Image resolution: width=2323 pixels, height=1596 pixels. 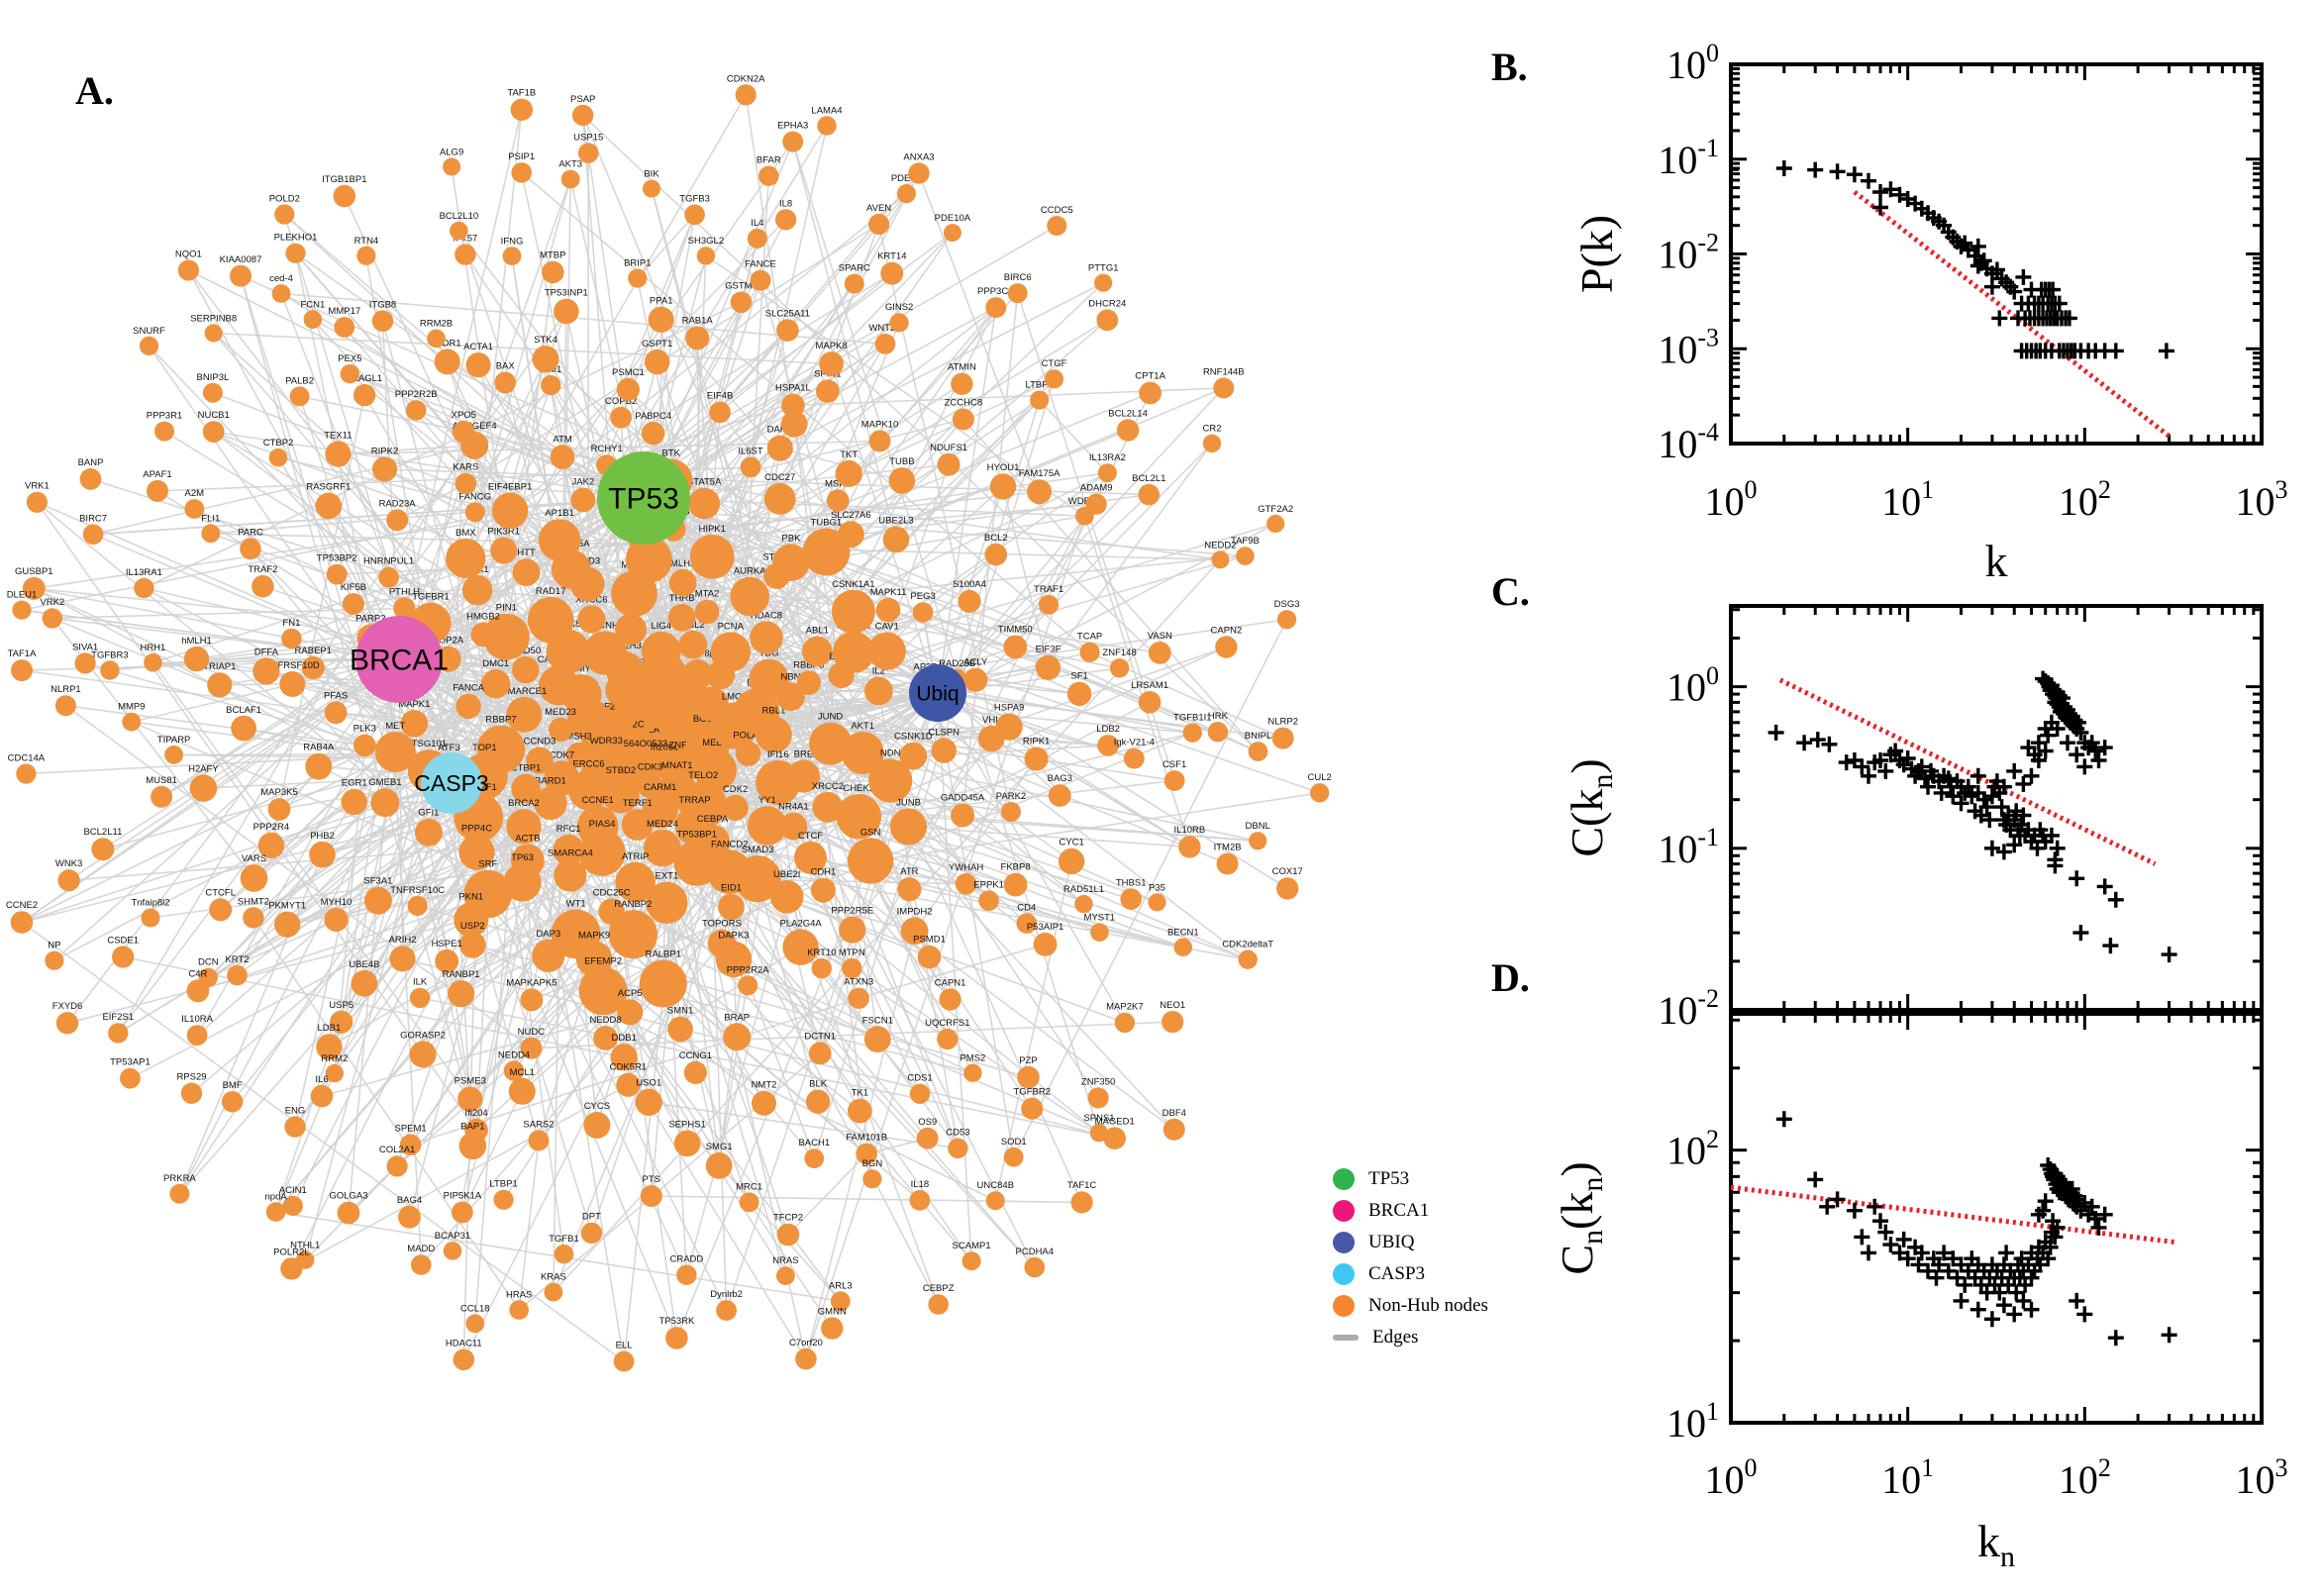 I want to click on network-node-label: AP1B1, so click(x=559, y=513).